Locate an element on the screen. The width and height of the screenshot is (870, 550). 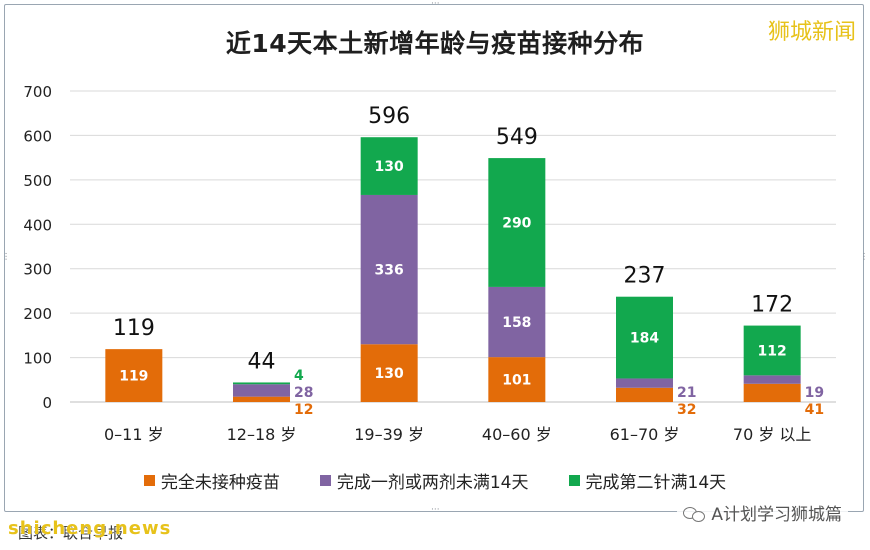
y-tick-label: 600 is located at coordinates (37, 136).